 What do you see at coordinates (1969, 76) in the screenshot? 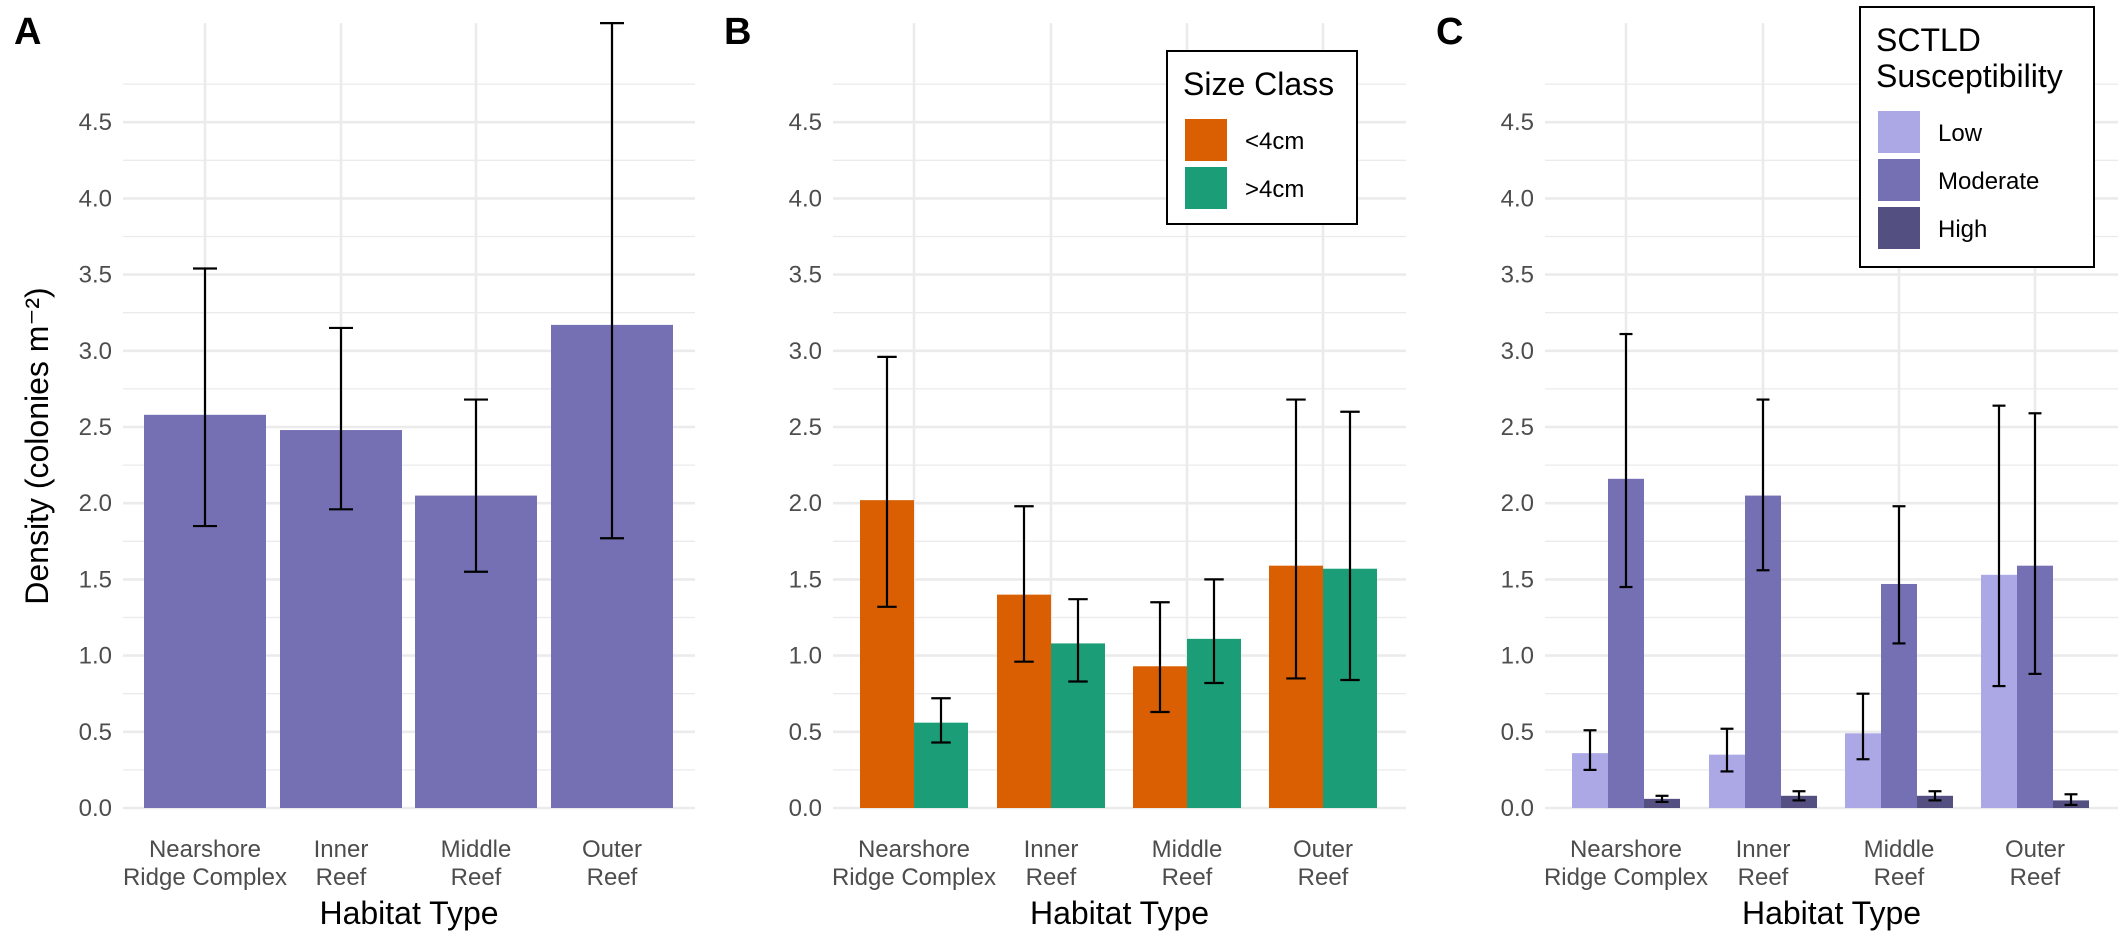
I see `legend-title: Susceptibility` at bounding box center [1969, 76].